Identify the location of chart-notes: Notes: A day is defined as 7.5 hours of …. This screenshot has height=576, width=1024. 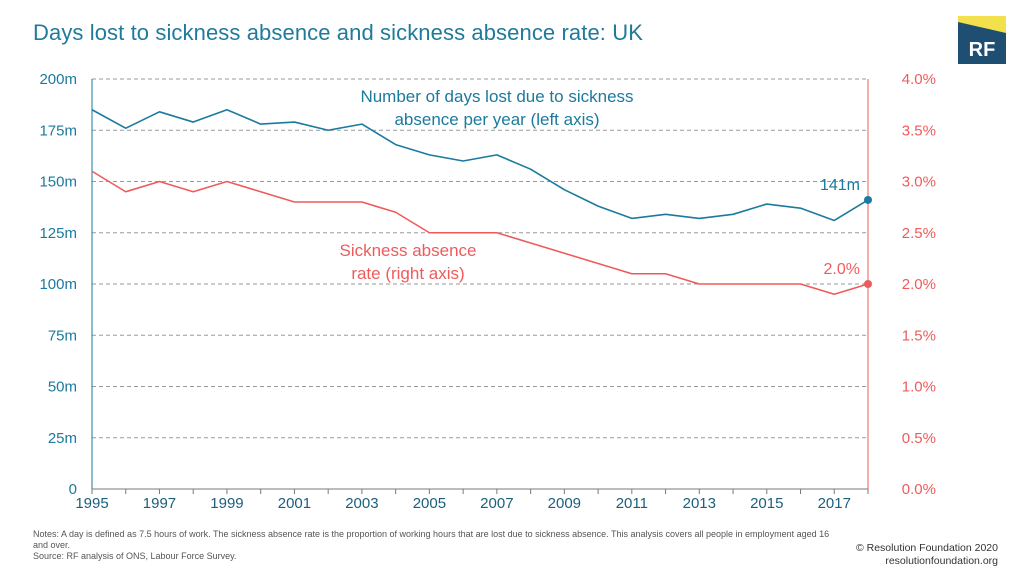
(433, 545).